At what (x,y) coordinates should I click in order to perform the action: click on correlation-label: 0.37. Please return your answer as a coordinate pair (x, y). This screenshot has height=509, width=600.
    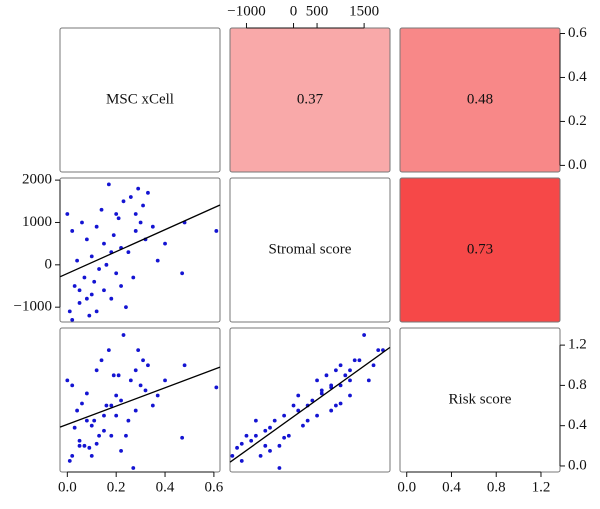
    Looking at the image, I should click on (310, 99).